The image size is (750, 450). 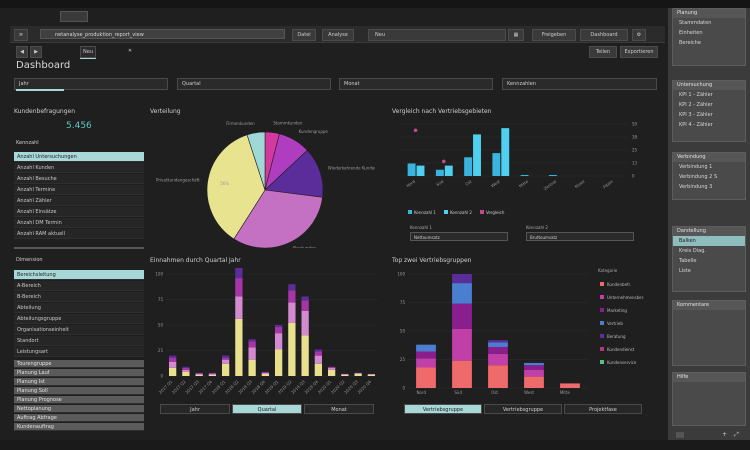 I want to click on group2-item: Standort, so click(x=79, y=341).